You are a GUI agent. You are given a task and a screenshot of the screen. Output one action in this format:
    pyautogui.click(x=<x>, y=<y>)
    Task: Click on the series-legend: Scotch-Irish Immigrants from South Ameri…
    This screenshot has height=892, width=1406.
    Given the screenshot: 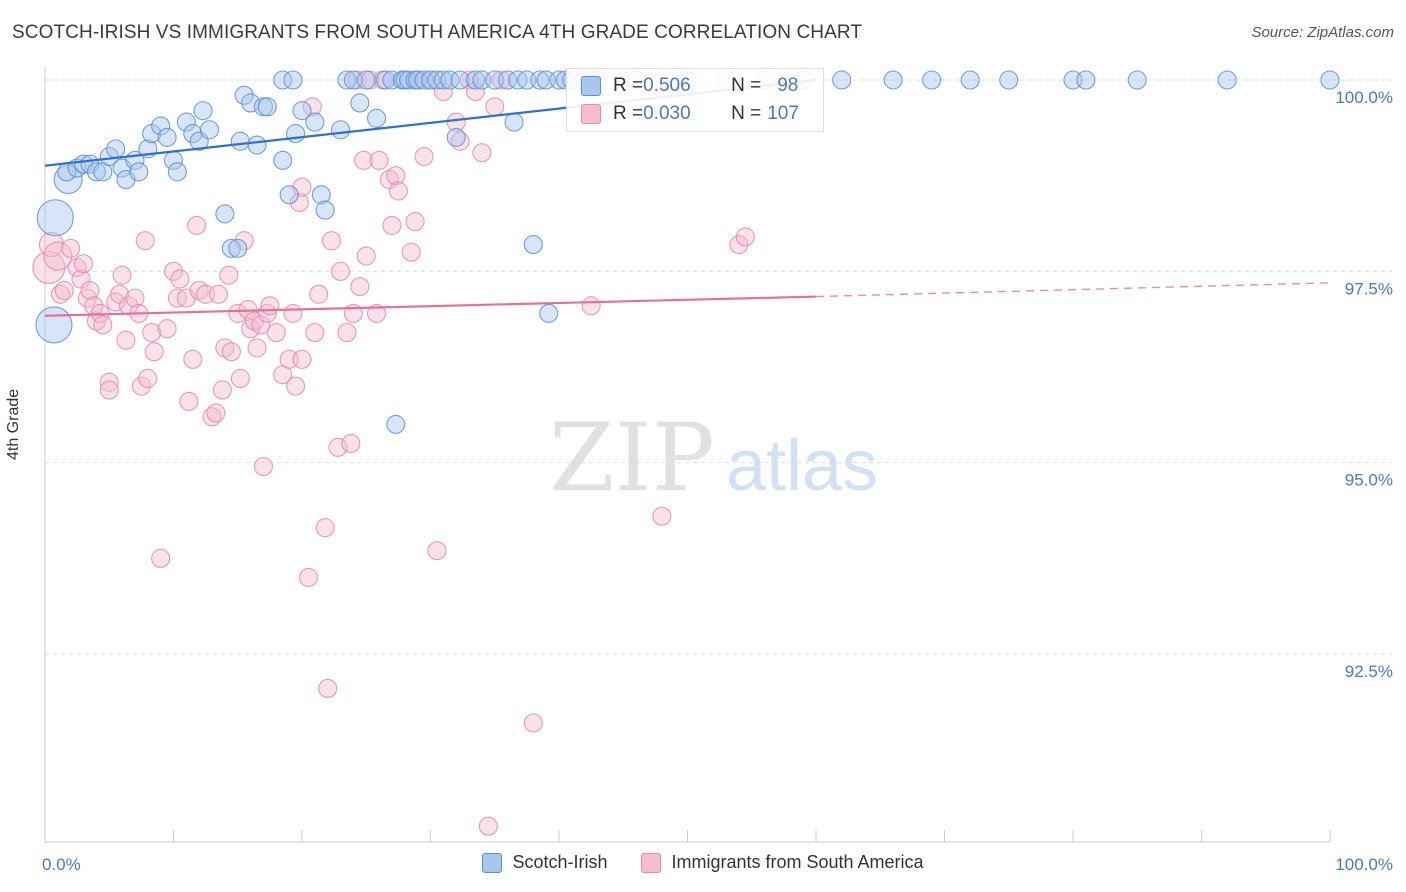 What is the action you would take?
    pyautogui.click(x=703, y=862)
    